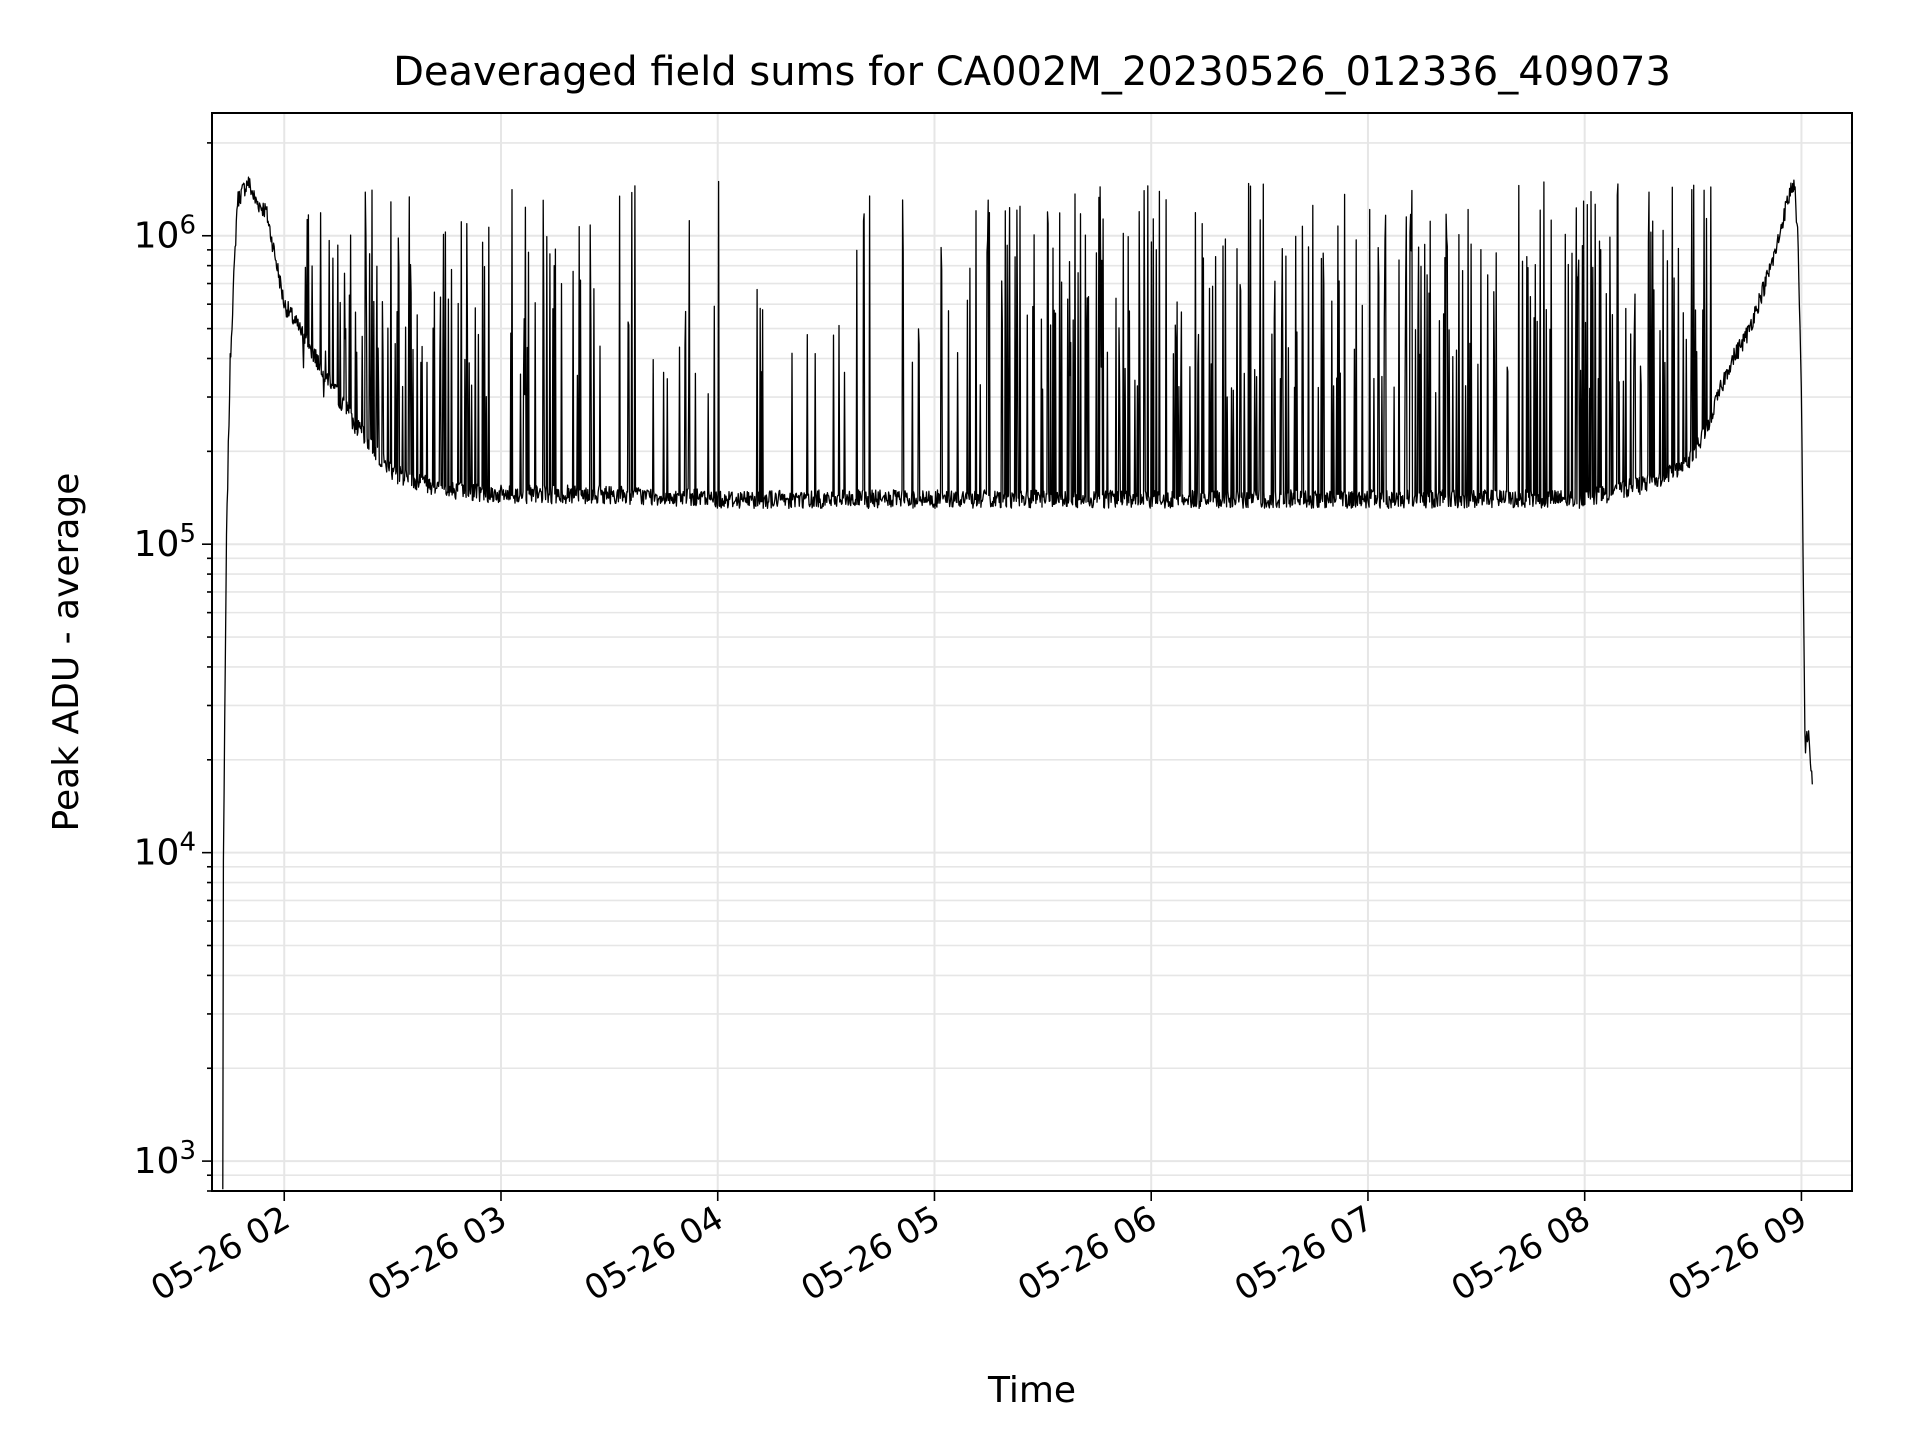 The image size is (1920, 1440). Describe the element at coordinates (1521, 1253) in the screenshot. I see `x-tick-label: 05-26 08` at that location.